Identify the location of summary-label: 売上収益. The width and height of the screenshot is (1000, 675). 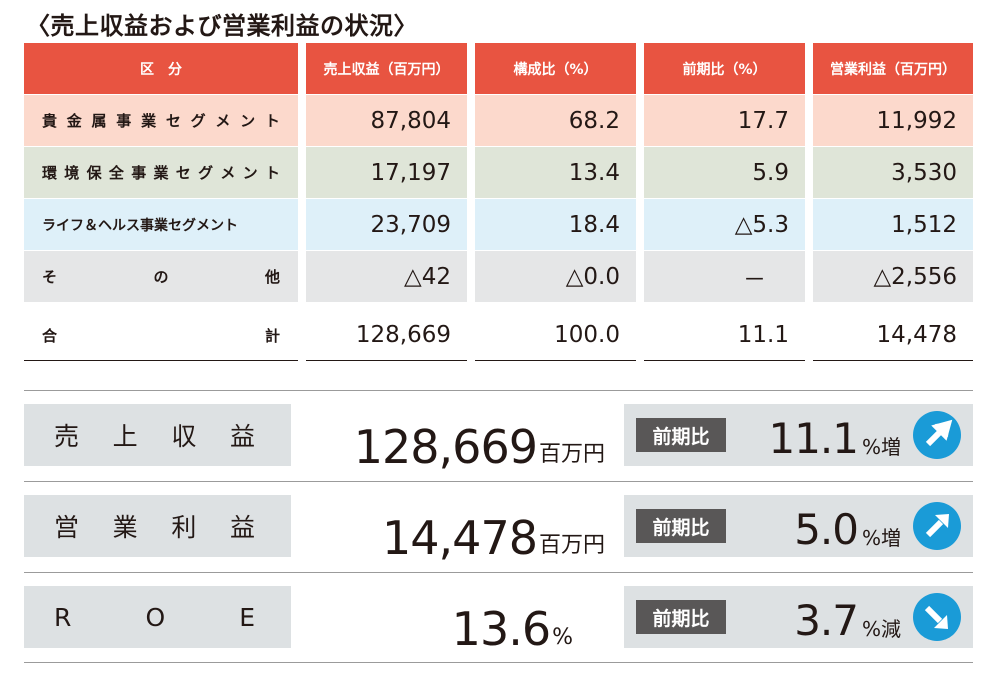
(157, 435).